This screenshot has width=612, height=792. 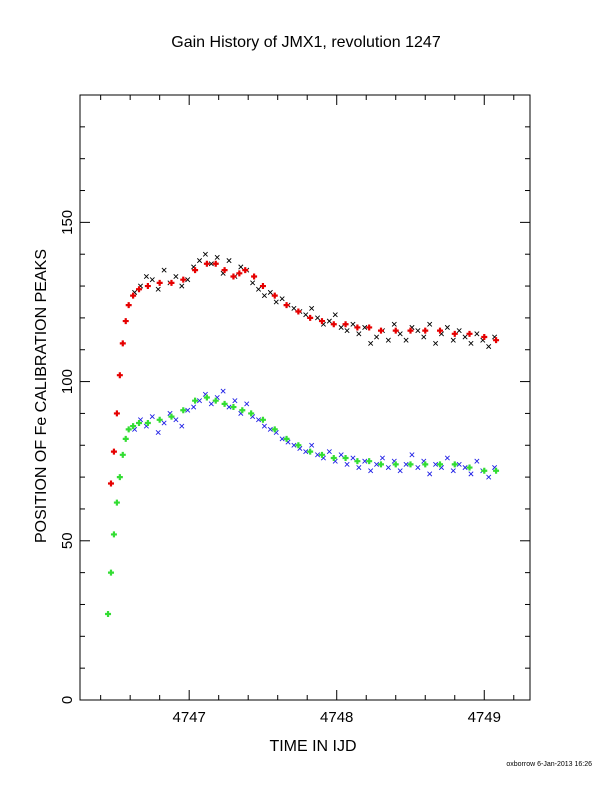 What do you see at coordinates (67, 381) in the screenshot?
I see `y-tick-label: 100` at bounding box center [67, 381].